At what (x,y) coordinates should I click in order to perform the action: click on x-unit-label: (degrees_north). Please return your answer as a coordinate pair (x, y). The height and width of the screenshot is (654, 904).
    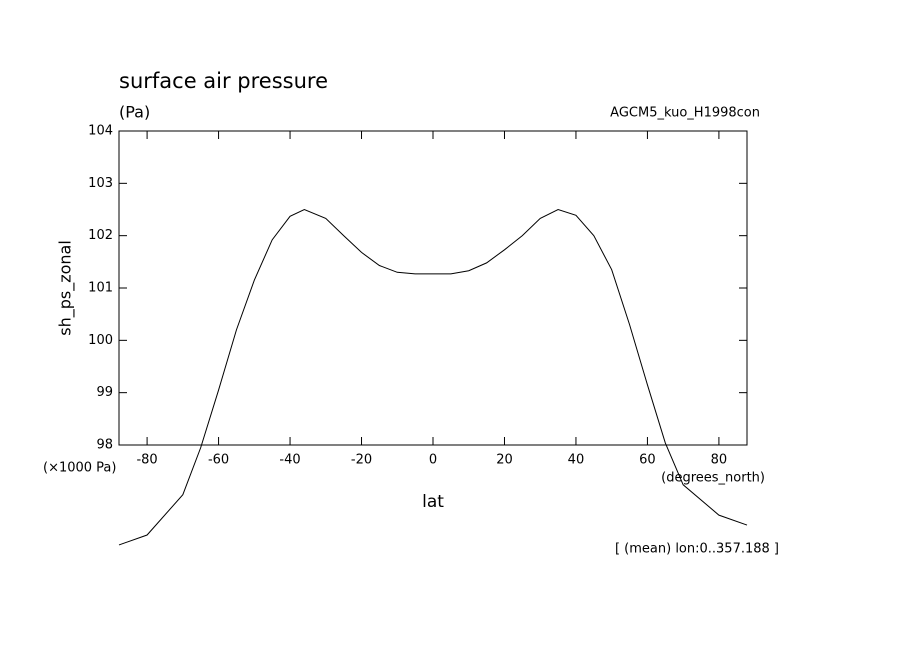
    Looking at the image, I should click on (713, 478).